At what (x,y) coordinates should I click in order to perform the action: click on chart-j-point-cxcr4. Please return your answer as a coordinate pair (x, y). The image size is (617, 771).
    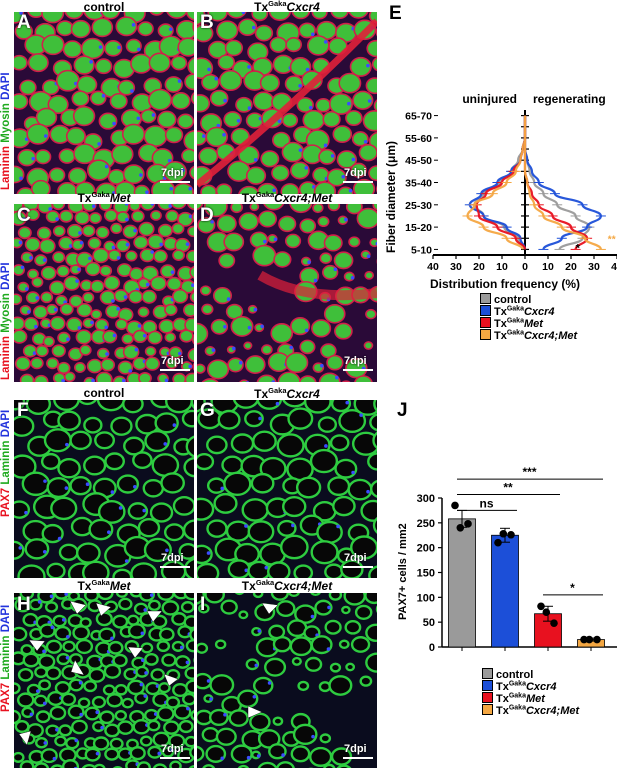
    Looking at the image, I should click on (511, 534).